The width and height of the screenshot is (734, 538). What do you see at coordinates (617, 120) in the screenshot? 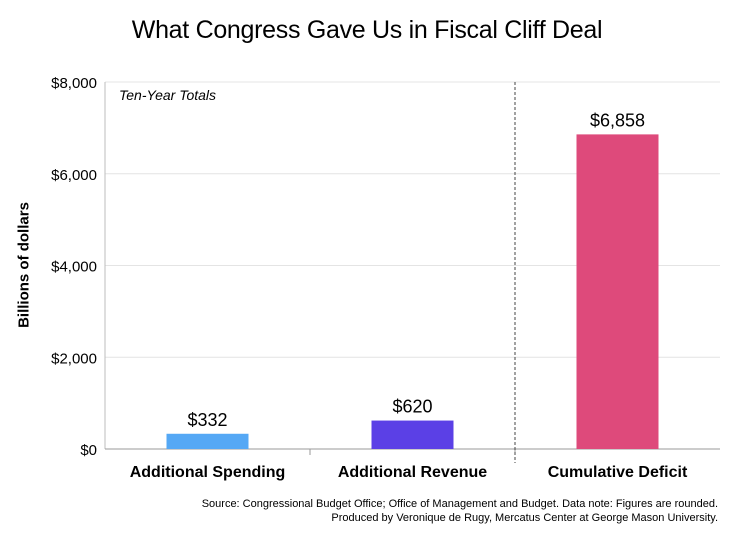
I see `data-label: $6,858` at bounding box center [617, 120].